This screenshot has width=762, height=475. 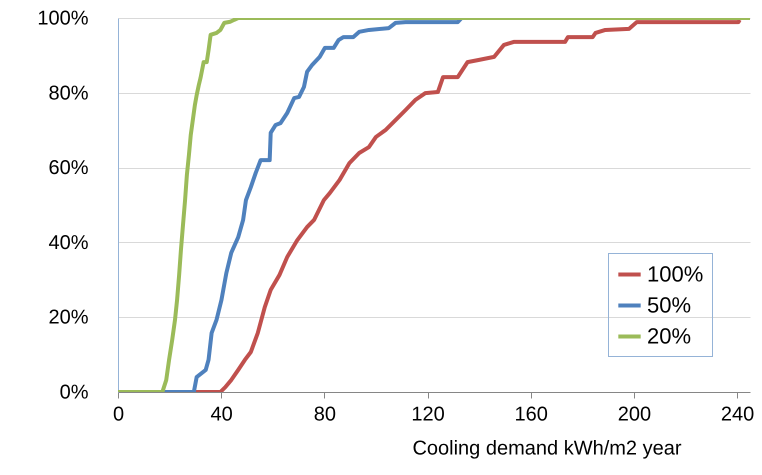 I want to click on x-tick-label: 40, so click(x=221, y=415).